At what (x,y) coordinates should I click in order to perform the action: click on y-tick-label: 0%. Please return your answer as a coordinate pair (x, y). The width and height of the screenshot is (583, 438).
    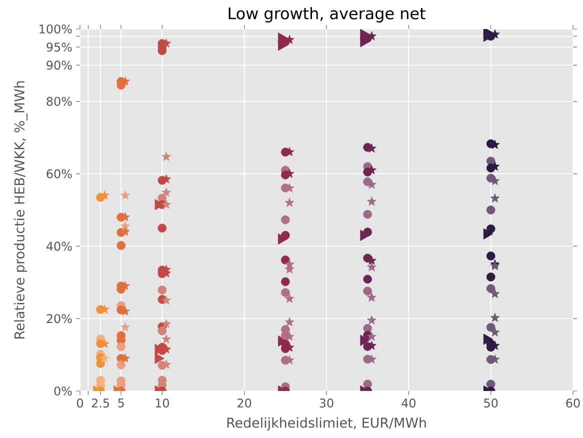
    Looking at the image, I should click on (63, 391).